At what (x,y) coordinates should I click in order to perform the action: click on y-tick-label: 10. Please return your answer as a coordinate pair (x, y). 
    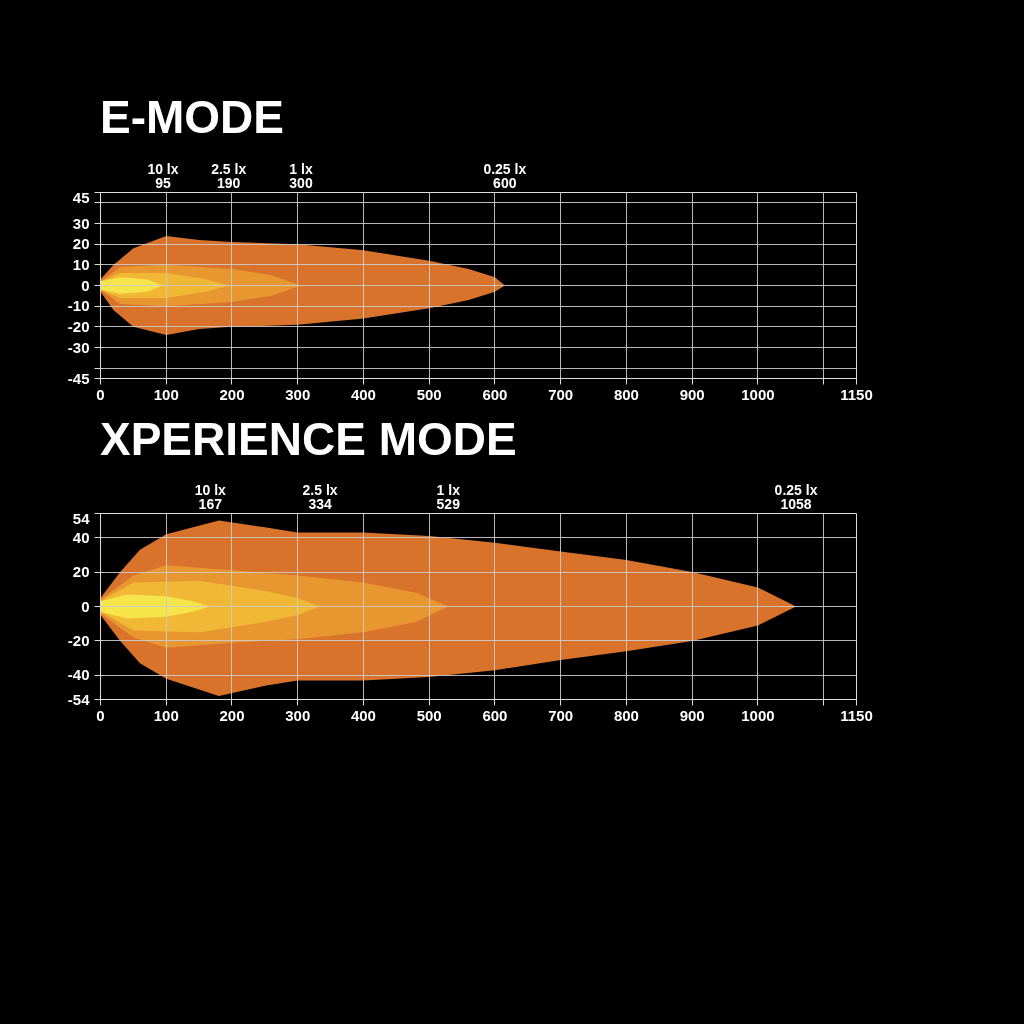
    Looking at the image, I should click on (81, 264).